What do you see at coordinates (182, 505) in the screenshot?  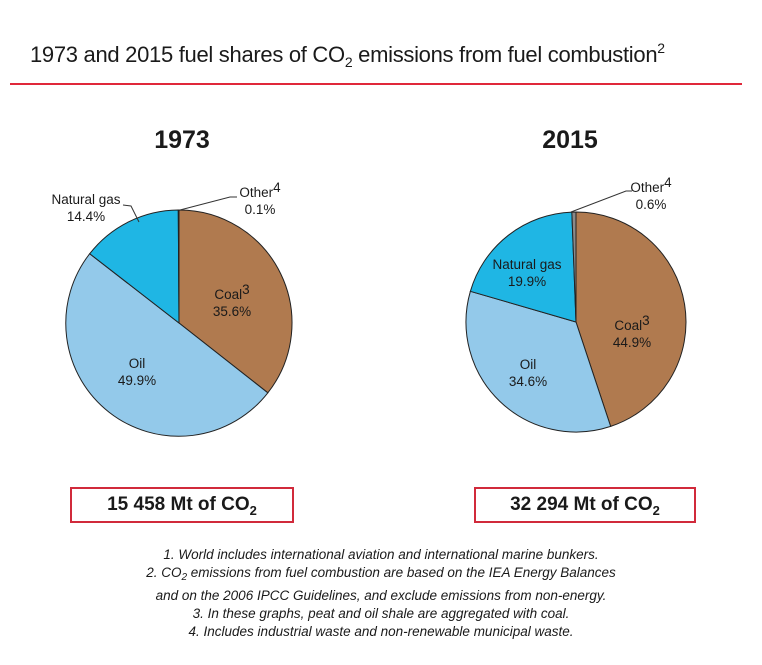 I see `total-emissions-1973: 15 458 Mt of CO2` at bounding box center [182, 505].